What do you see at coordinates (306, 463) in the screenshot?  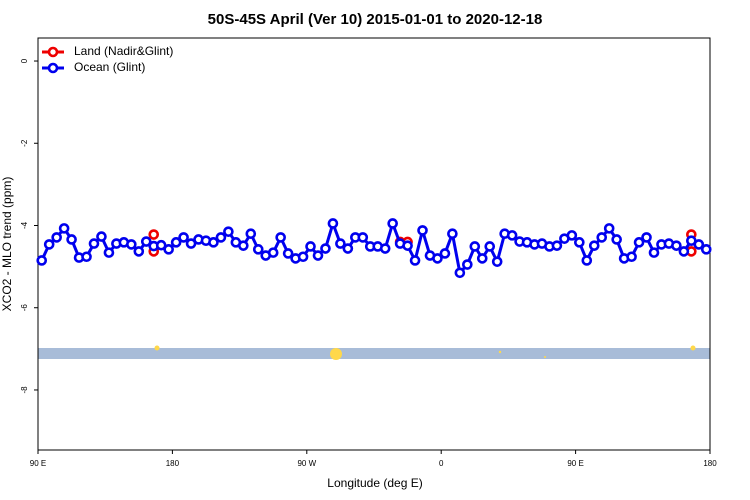 I see `x-tick-label: 90 W` at bounding box center [306, 463].